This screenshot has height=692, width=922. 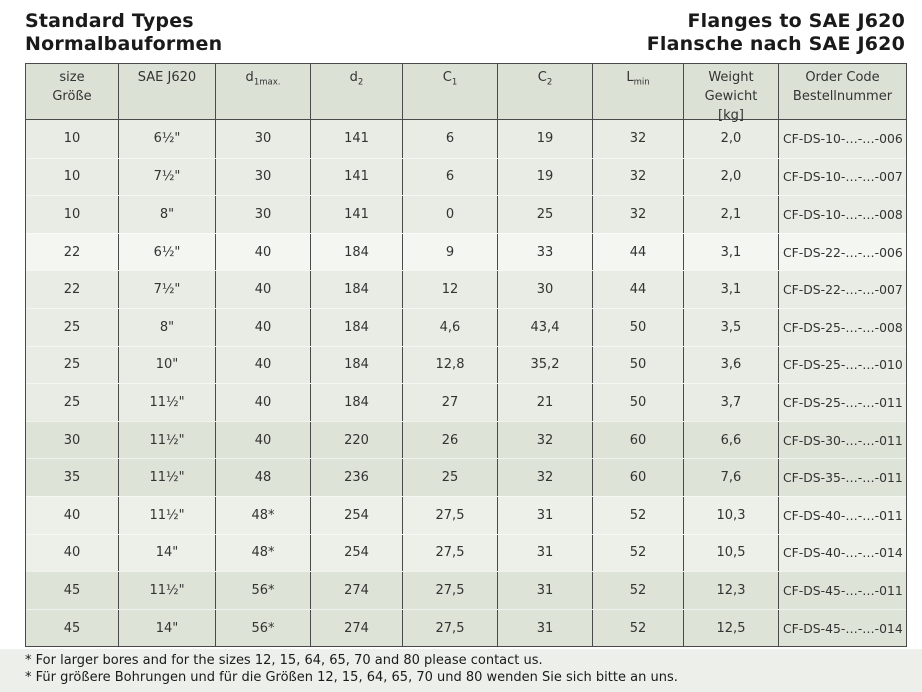 What do you see at coordinates (731, 628) in the screenshot?
I see `cell-weight: 12,5` at bounding box center [731, 628].